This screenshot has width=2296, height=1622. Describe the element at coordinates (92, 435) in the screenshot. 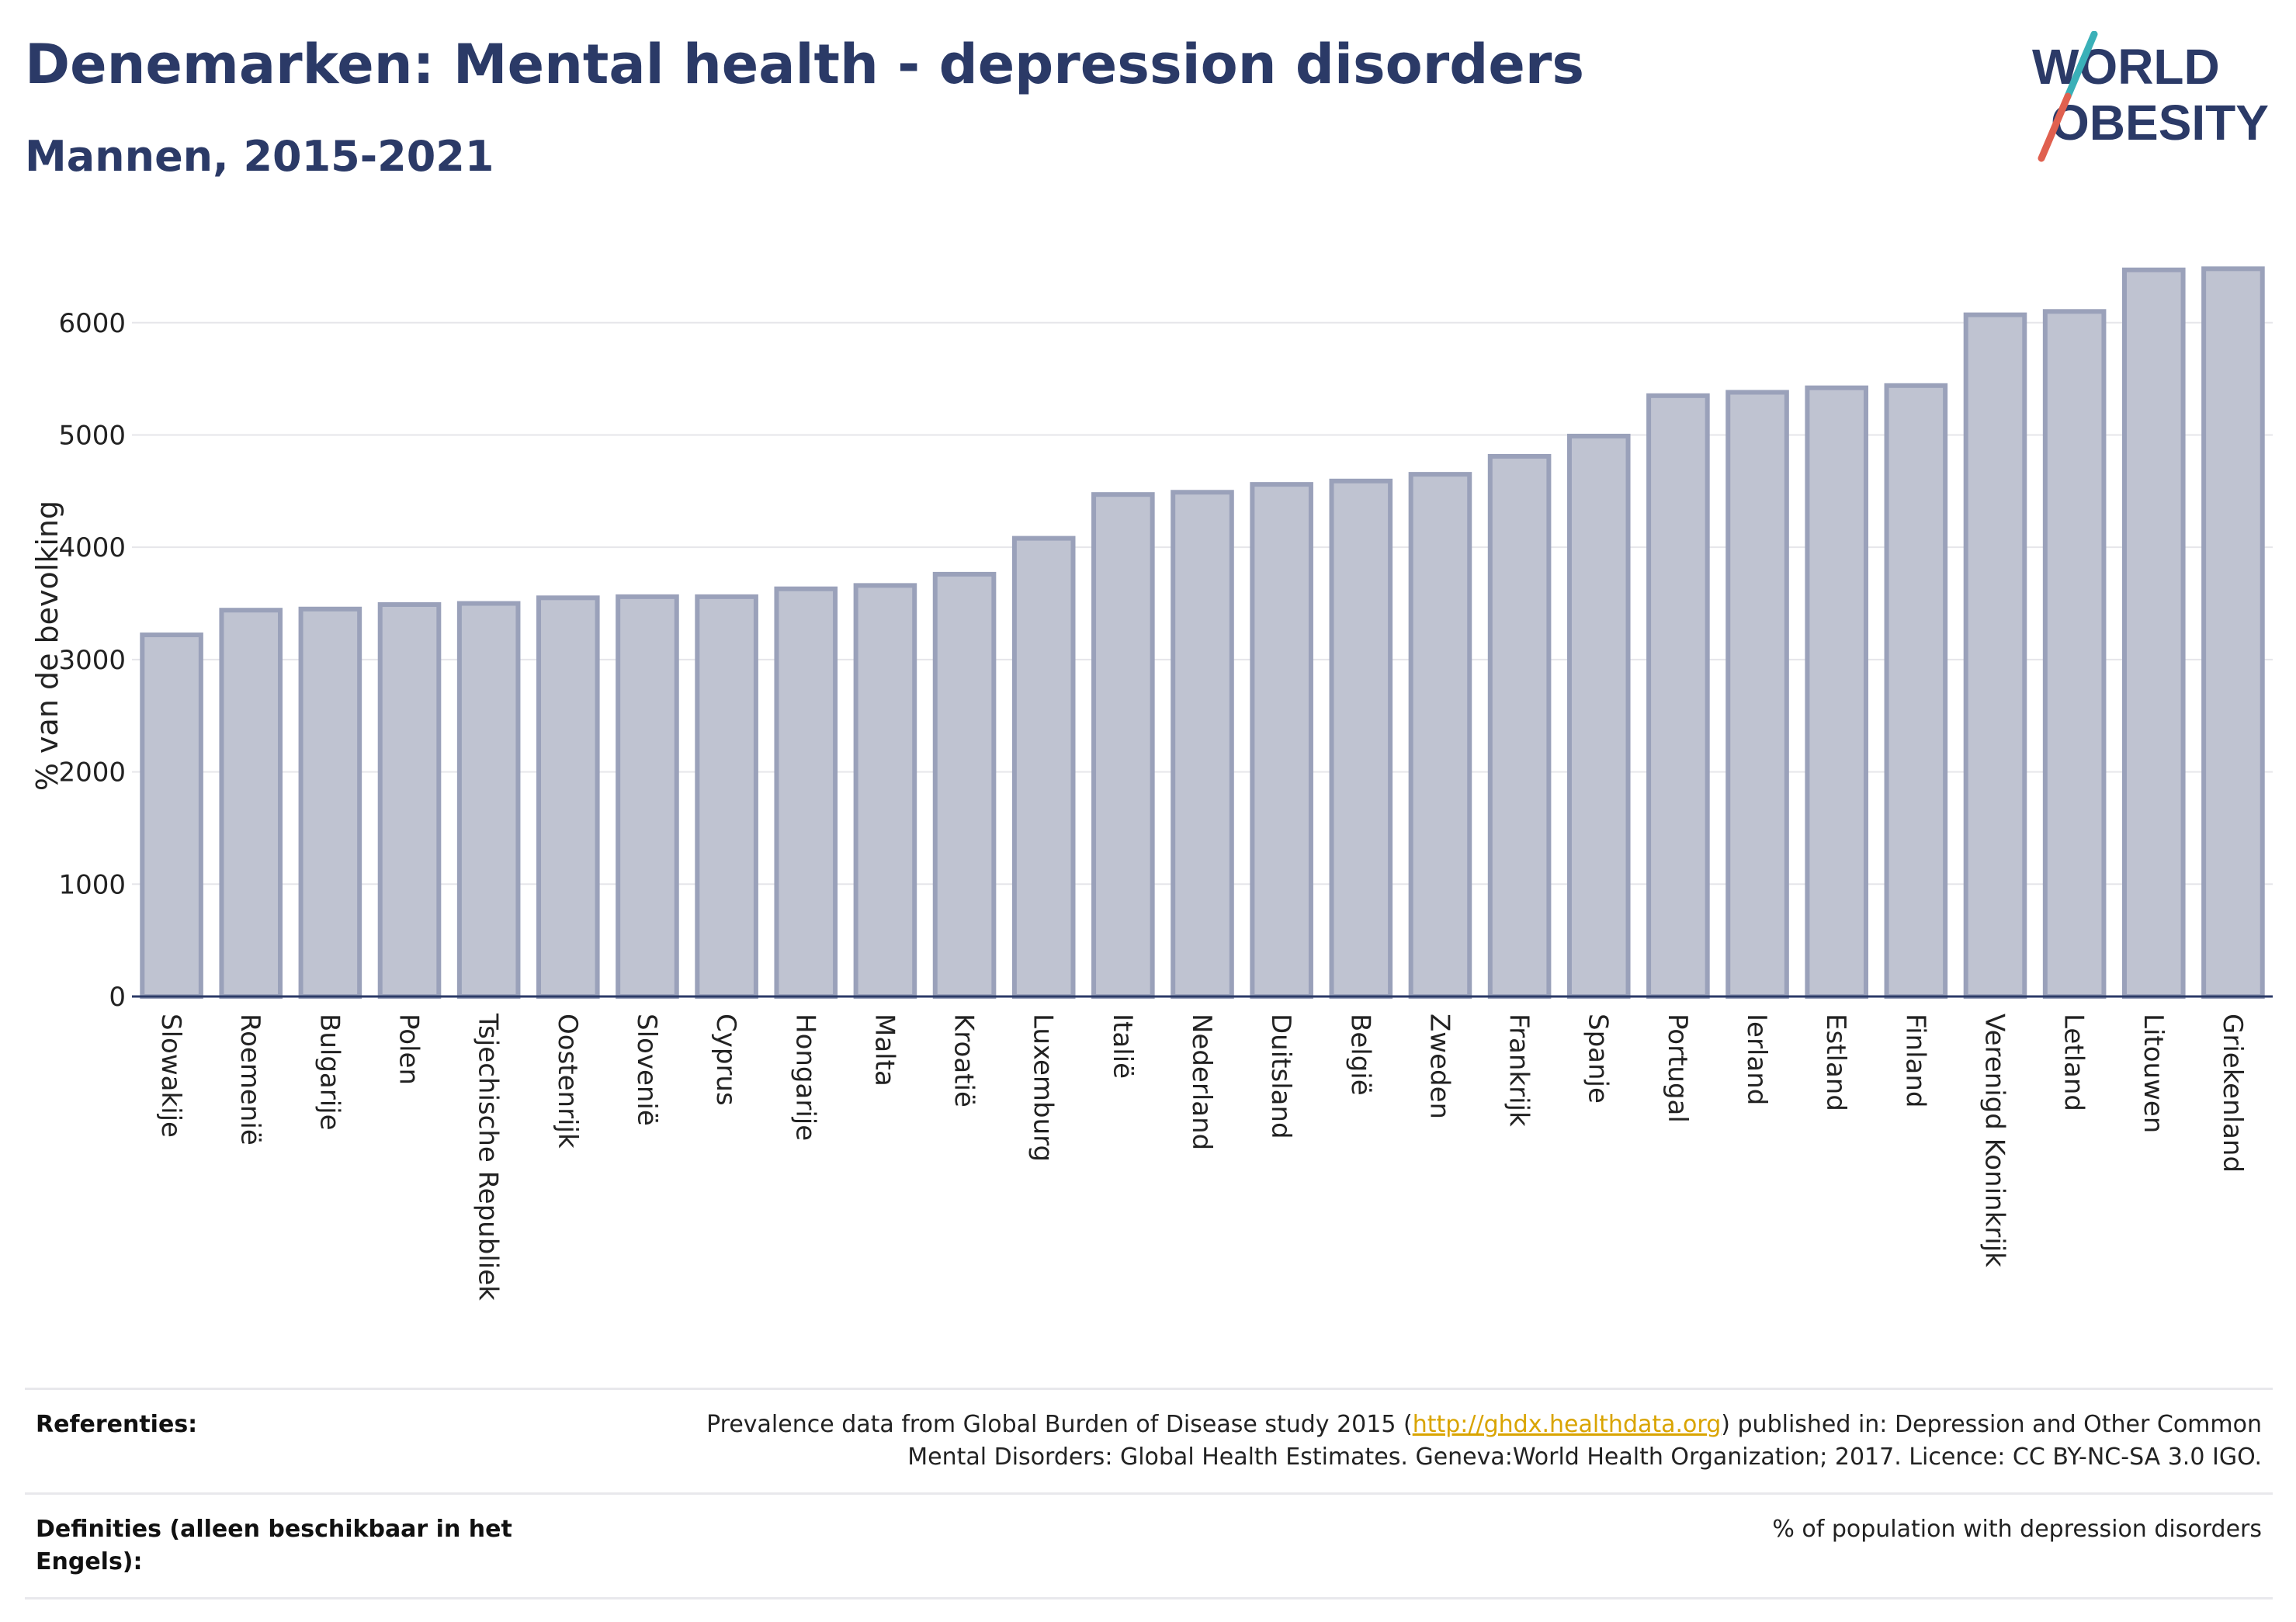

I see `y-tick-label: 5000` at that location.